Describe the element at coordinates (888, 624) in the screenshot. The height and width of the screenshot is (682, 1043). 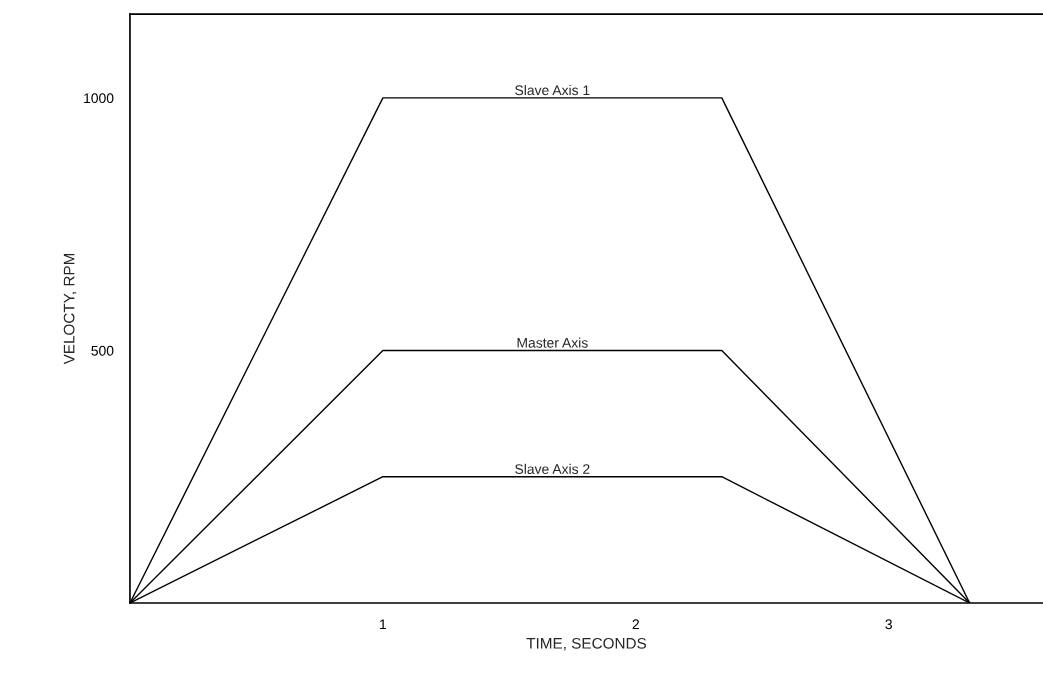
I see `x-tick-label: 3` at that location.